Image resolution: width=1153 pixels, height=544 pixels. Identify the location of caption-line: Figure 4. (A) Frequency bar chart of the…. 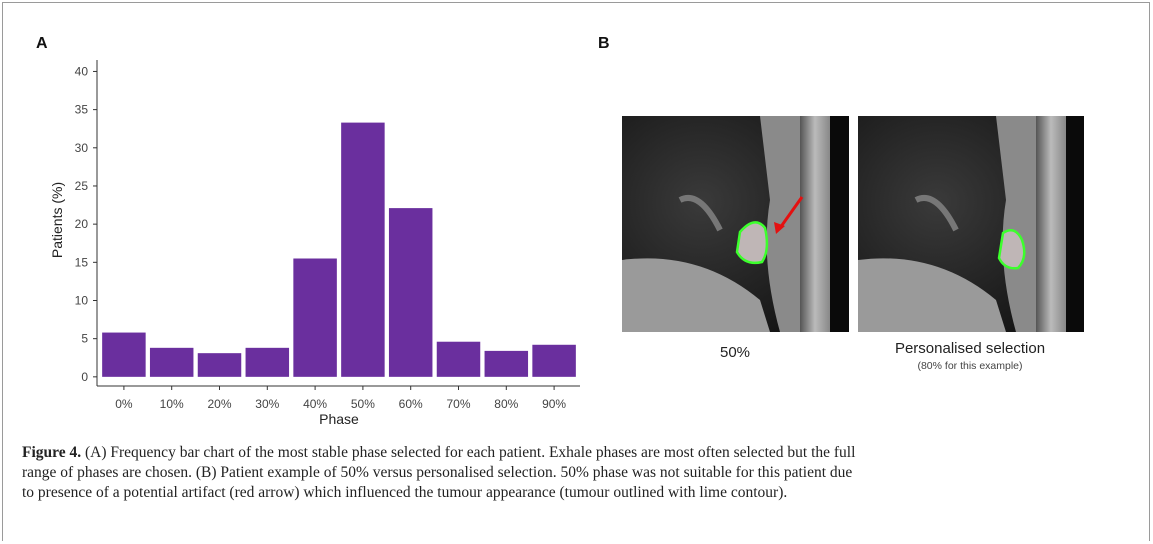
(577, 453).